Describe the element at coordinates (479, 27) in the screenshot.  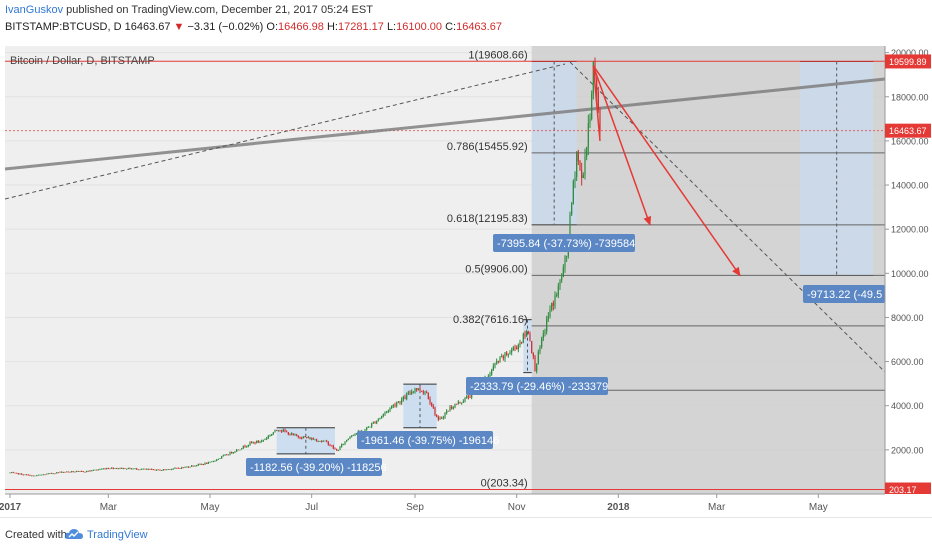
I see `close-value: 16463.67` at that location.